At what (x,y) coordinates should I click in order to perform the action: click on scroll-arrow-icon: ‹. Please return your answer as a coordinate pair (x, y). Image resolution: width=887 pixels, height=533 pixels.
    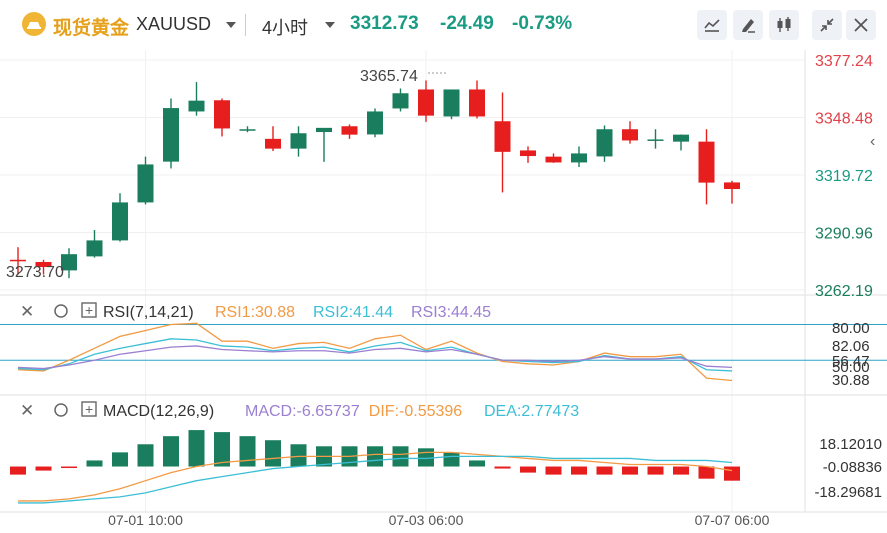
    Looking at the image, I should click on (872, 141).